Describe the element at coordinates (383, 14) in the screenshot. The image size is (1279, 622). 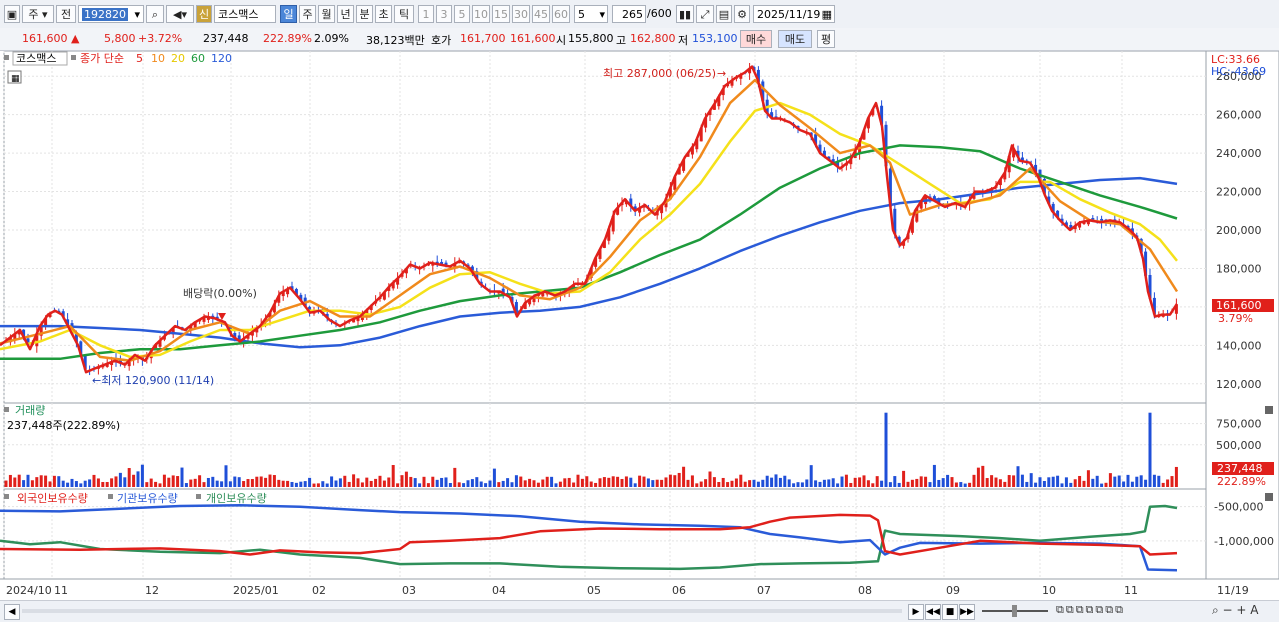
I see `tab-second: 초` at that location.